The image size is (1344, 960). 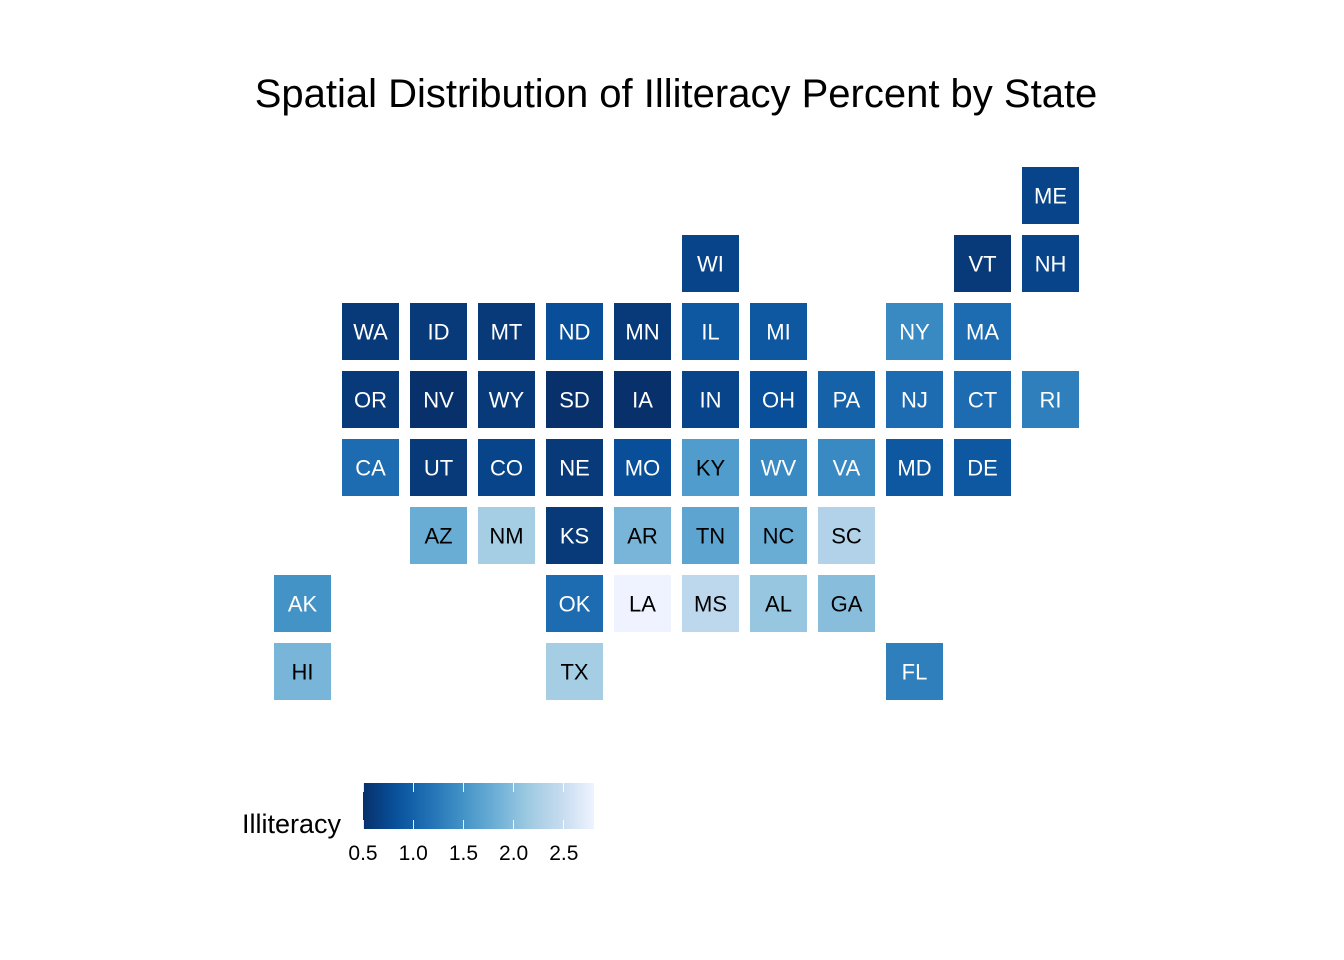 What do you see at coordinates (847, 604) in the screenshot?
I see `state-label-ga: GA` at bounding box center [847, 604].